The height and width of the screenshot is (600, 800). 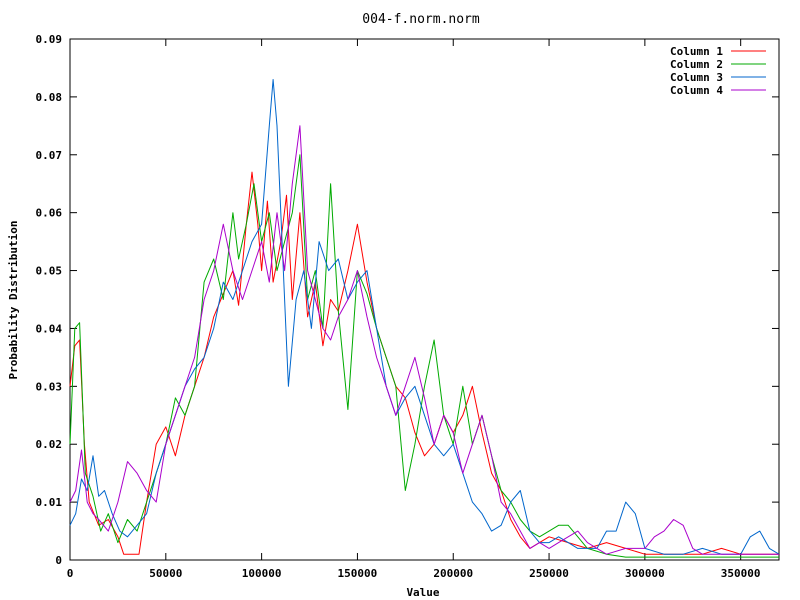 What do you see at coordinates (70, 573) in the screenshot?
I see `x-tick-label: 0` at bounding box center [70, 573].